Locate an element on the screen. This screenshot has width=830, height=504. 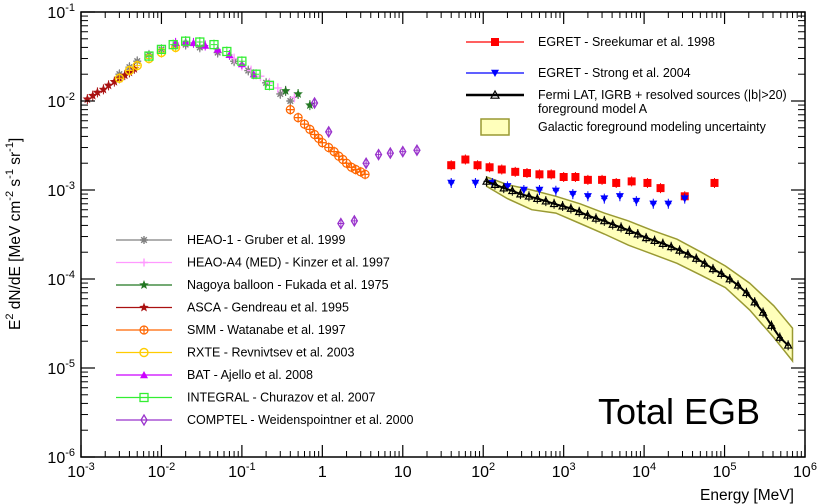
legend-bl-label-0: HEAO-1 - Gruber et al. 1999 is located at coordinates (266, 240).